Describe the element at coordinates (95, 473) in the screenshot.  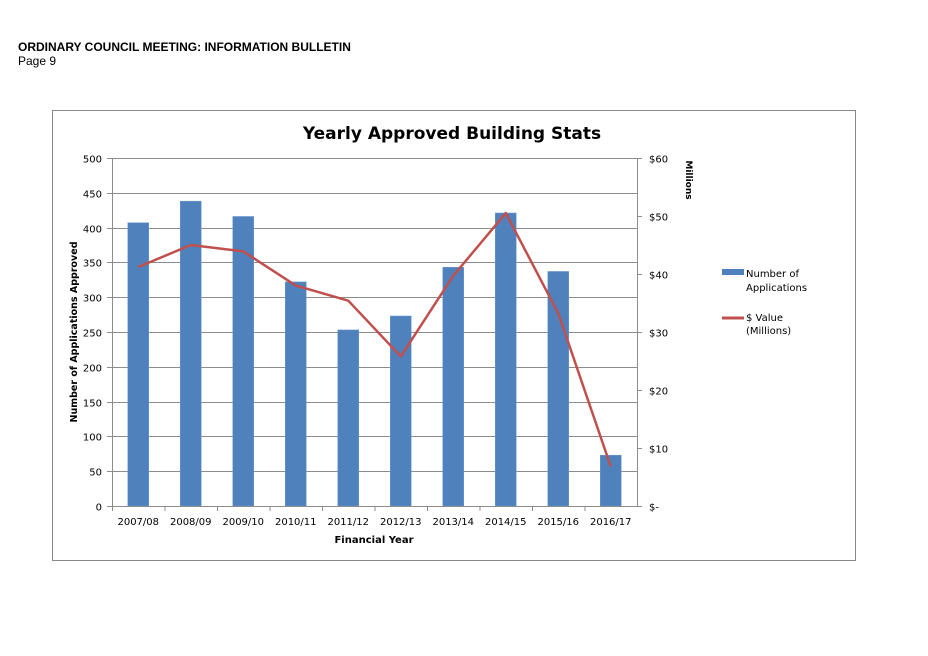
I see `y-tick-label: 50` at that location.